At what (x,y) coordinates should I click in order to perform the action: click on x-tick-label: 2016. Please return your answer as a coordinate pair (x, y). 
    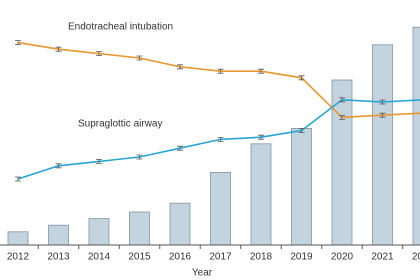
    Looking at the image, I should click on (180, 257).